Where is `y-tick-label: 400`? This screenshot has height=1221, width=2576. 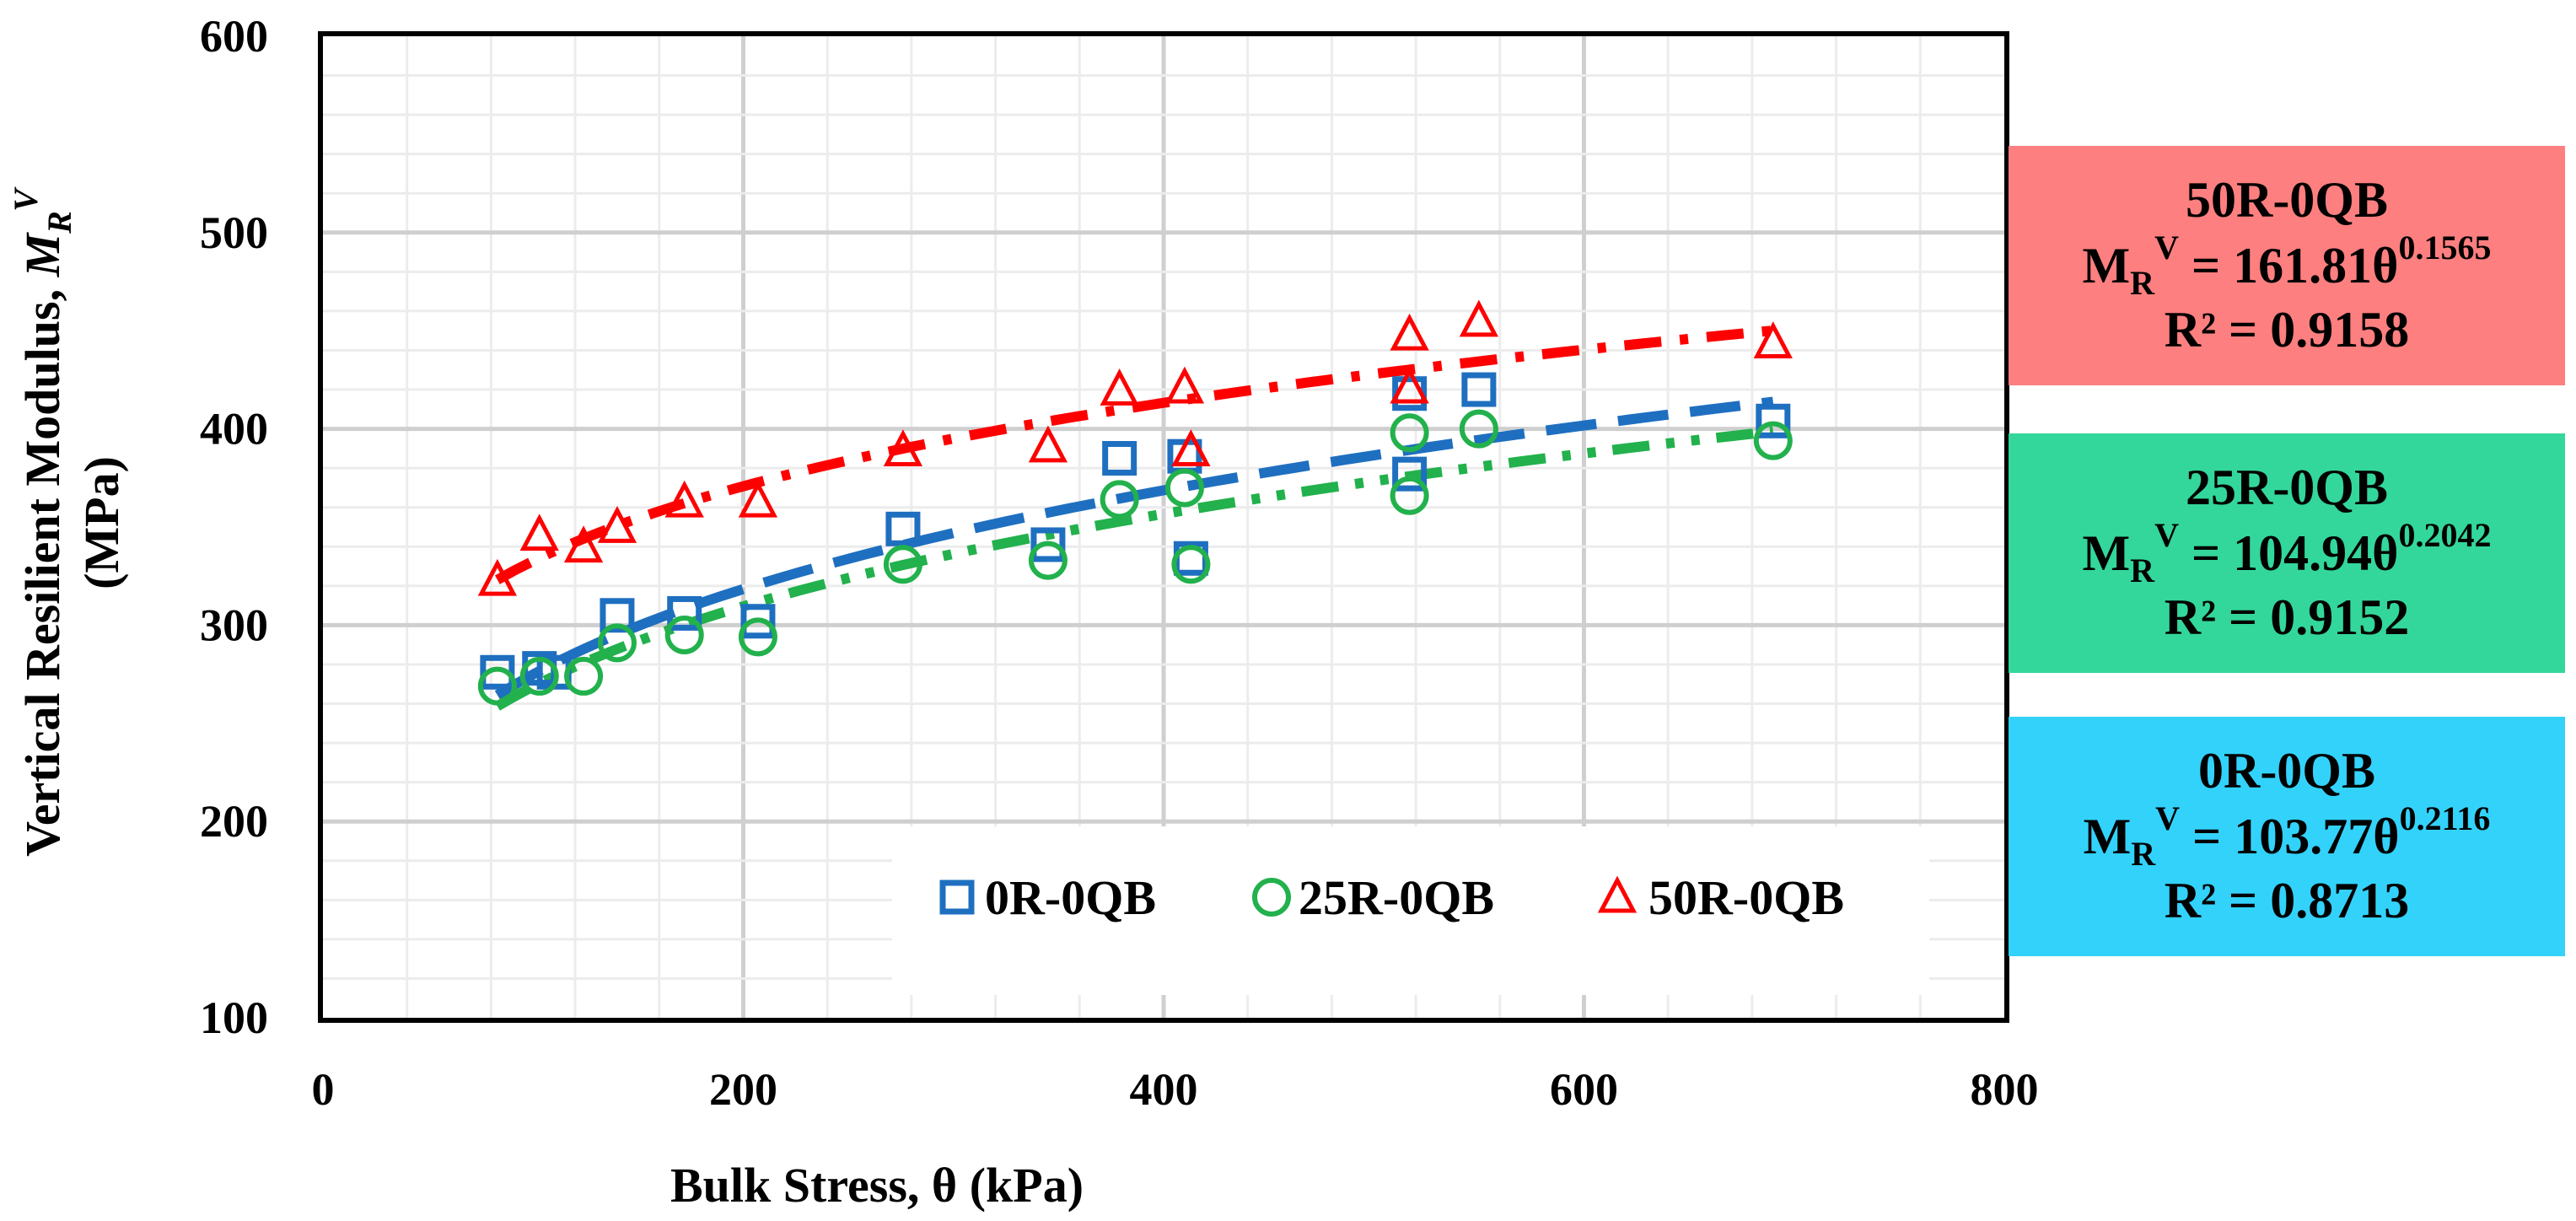 y-tick-label: 400 is located at coordinates (234, 429).